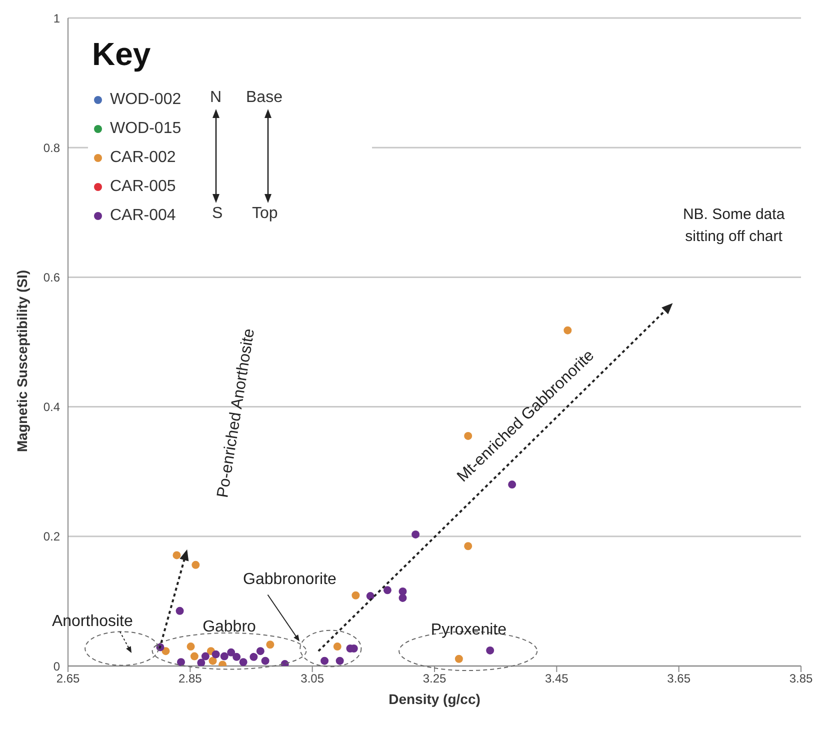  I want to click on x-tick-label: 2.65, so click(68, 679).